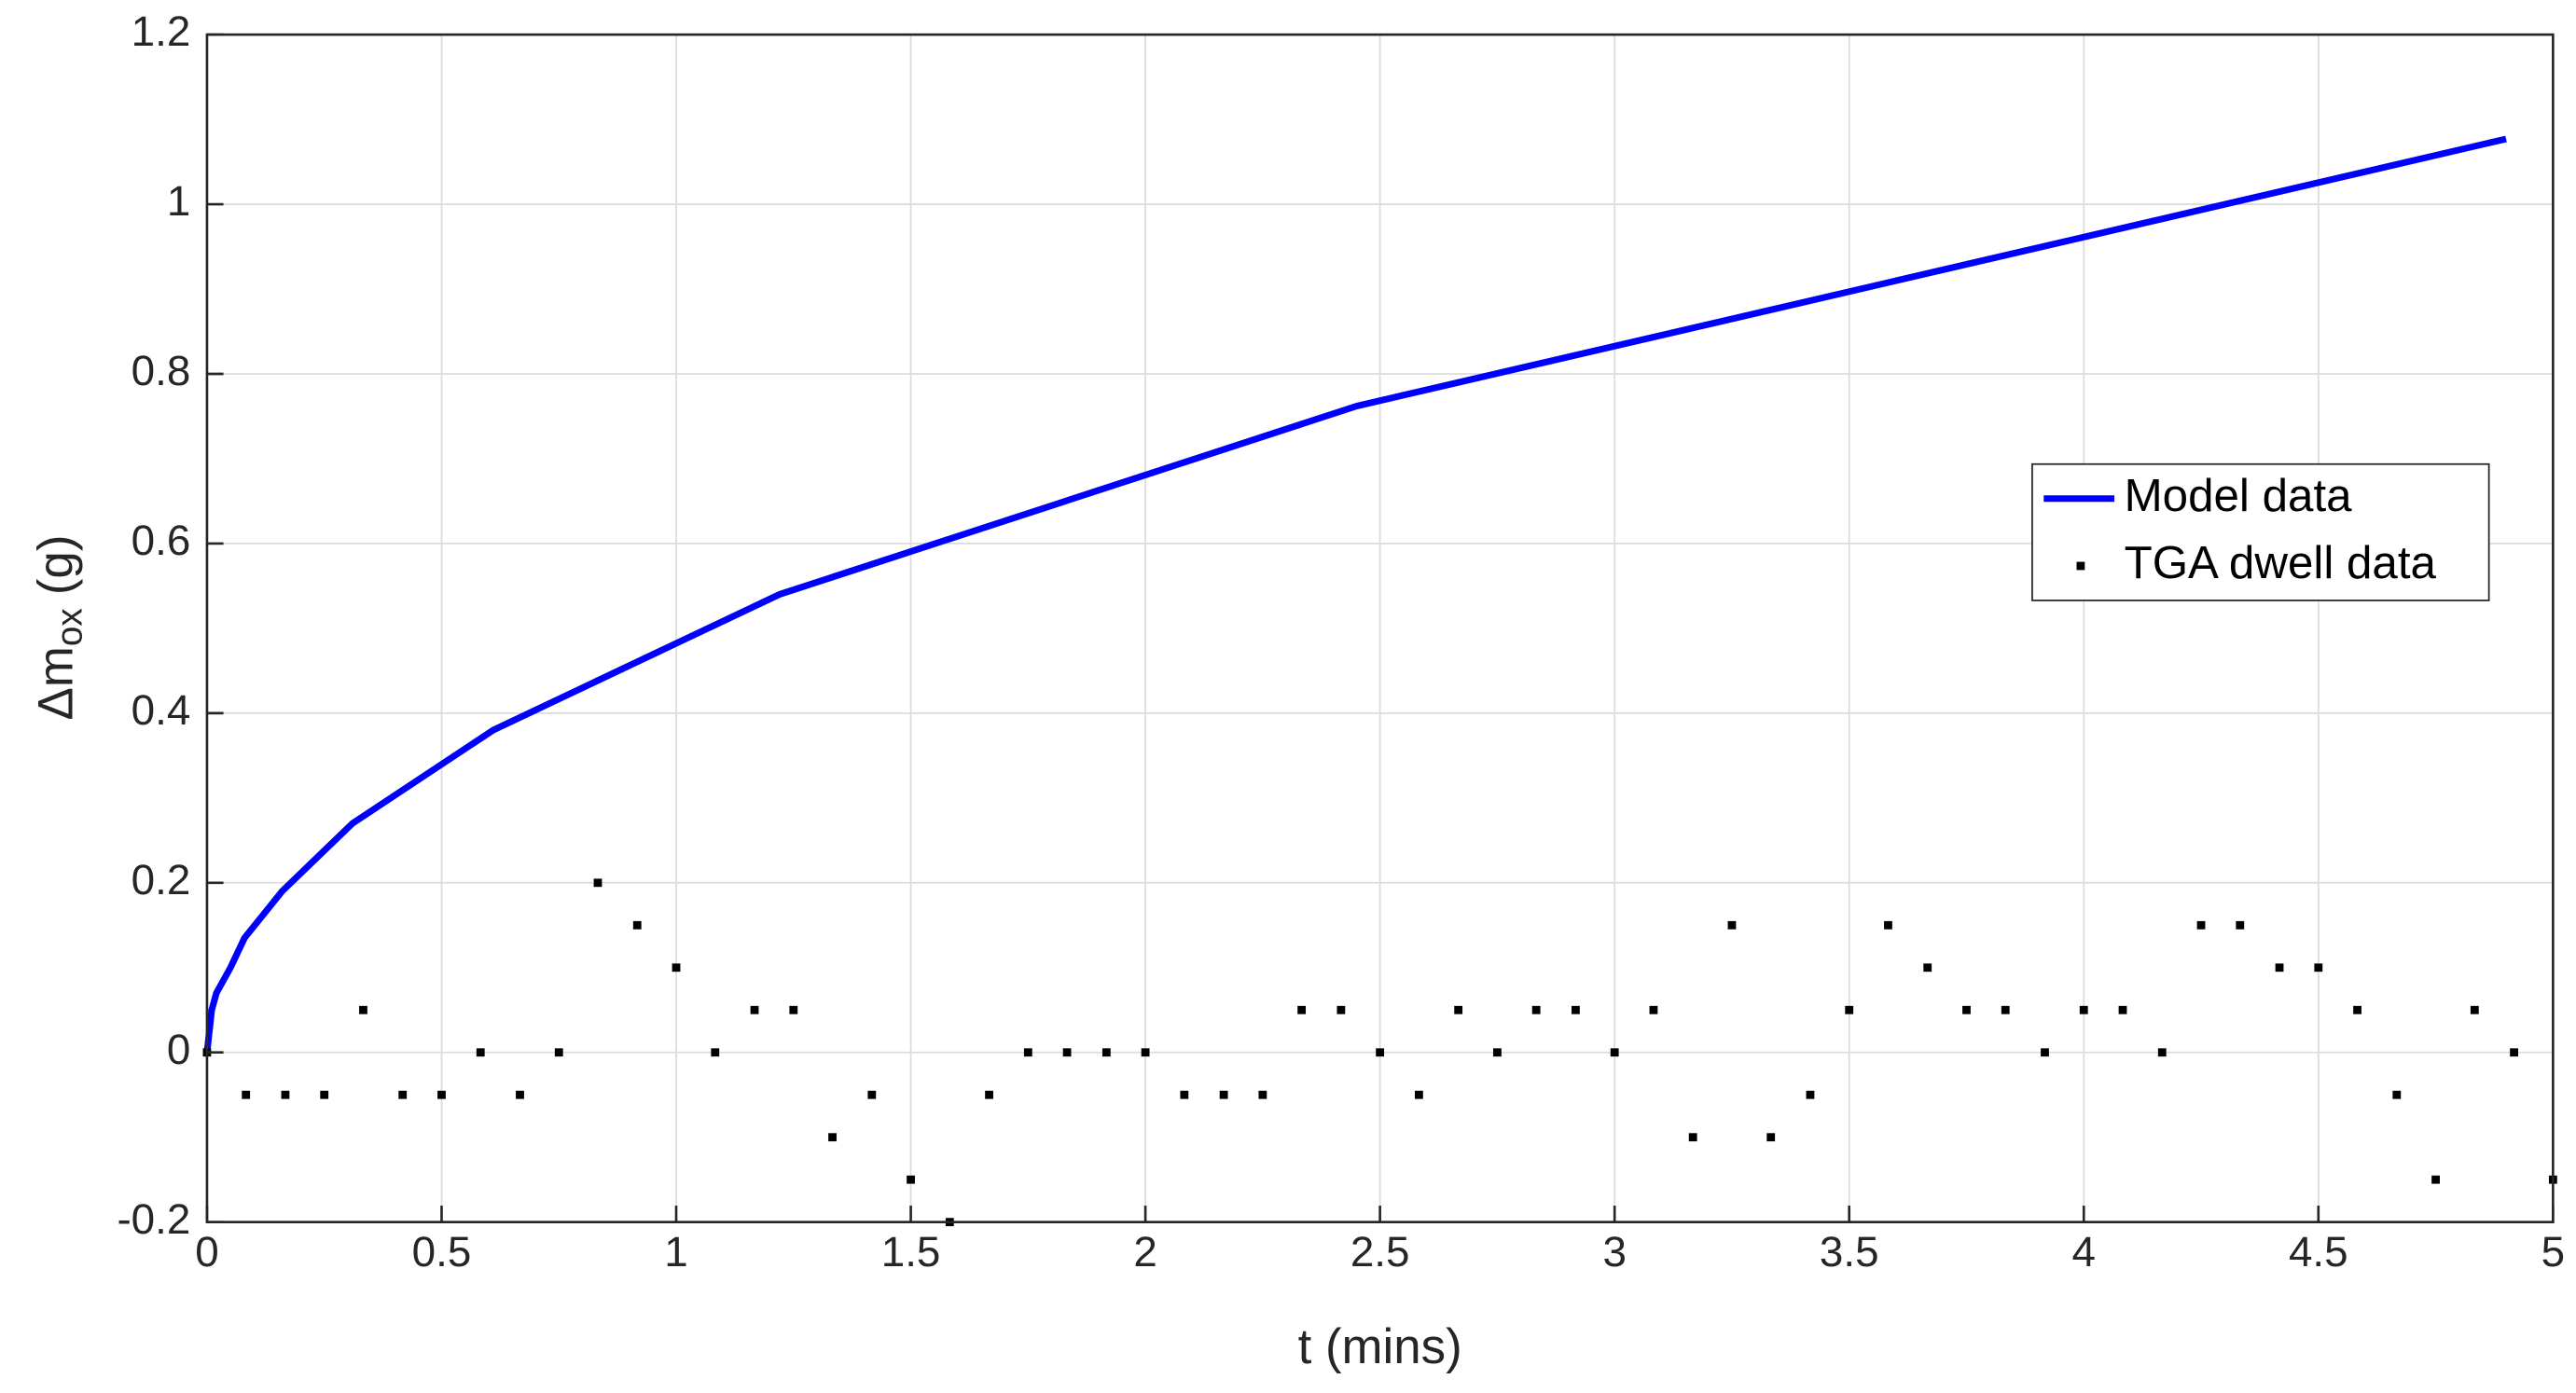 This screenshot has width=2576, height=1393. Describe the element at coordinates (2553, 1252) in the screenshot. I see `x-tick-label: 5` at that location.